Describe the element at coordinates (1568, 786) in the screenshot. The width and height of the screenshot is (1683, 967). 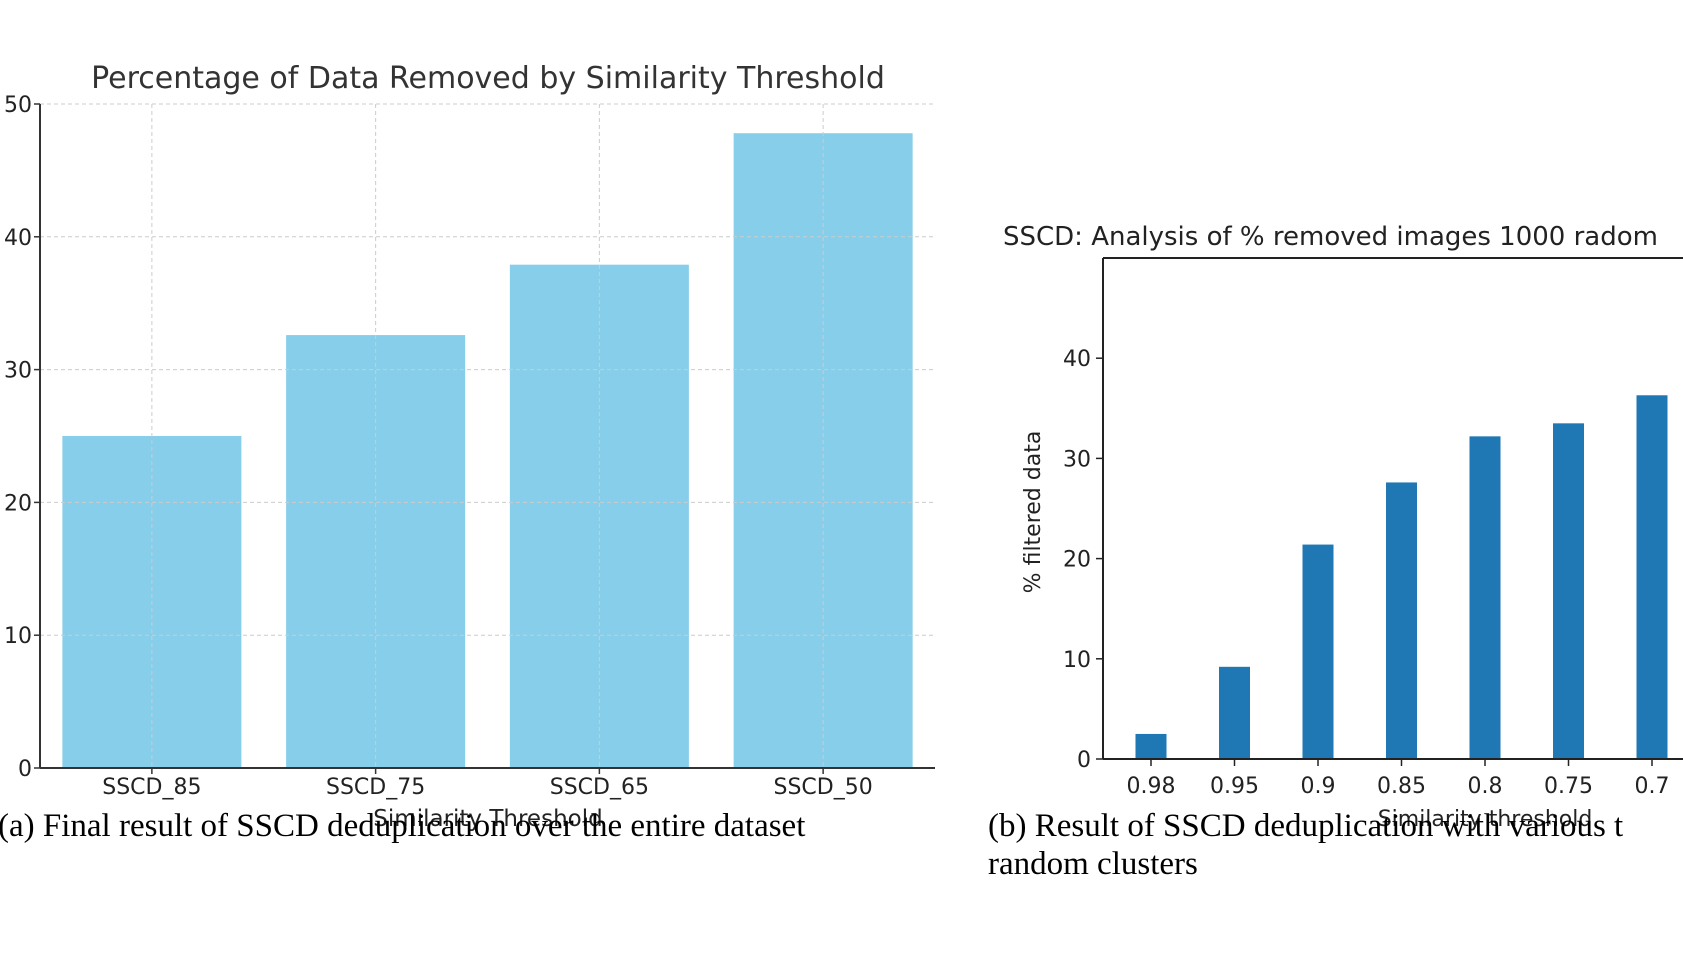
I see `chart-b-x-tick-label: 0.75` at that location.